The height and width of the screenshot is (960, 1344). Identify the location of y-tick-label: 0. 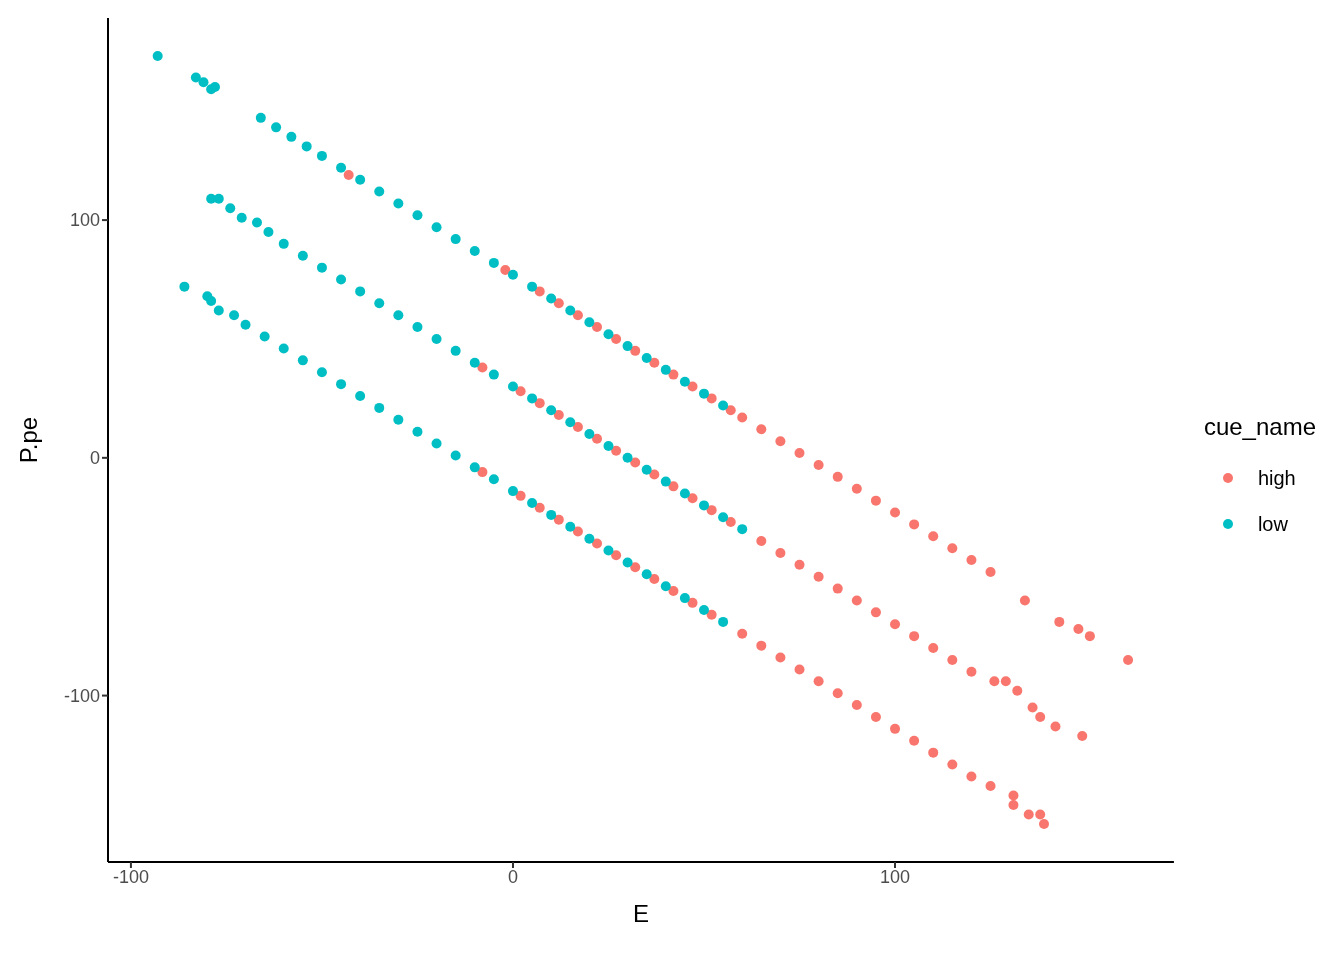
(94, 458).